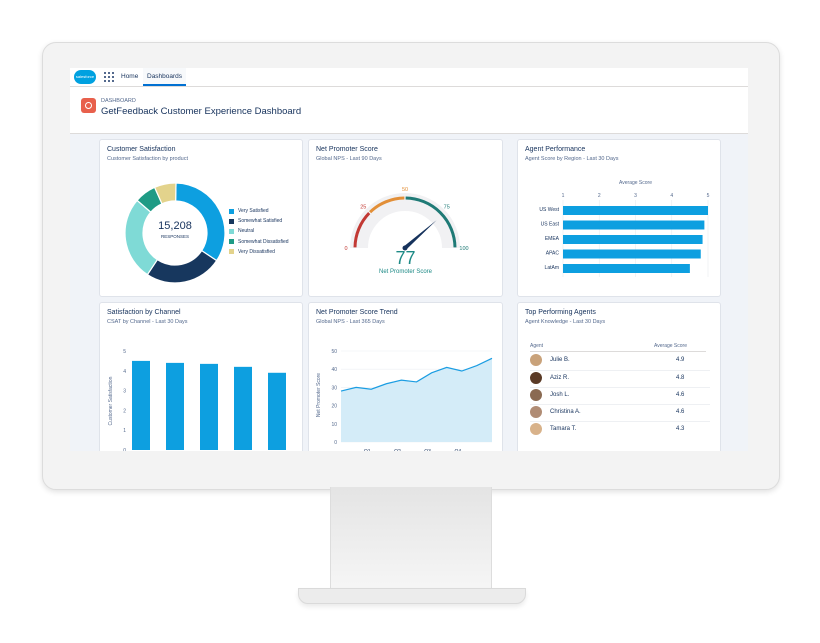 Image resolution: width=820 pixels, height=643 pixels. What do you see at coordinates (565, 322) in the screenshot?
I see `card-subtitle: Agent Knowledge - Last 30 Days` at bounding box center [565, 322].